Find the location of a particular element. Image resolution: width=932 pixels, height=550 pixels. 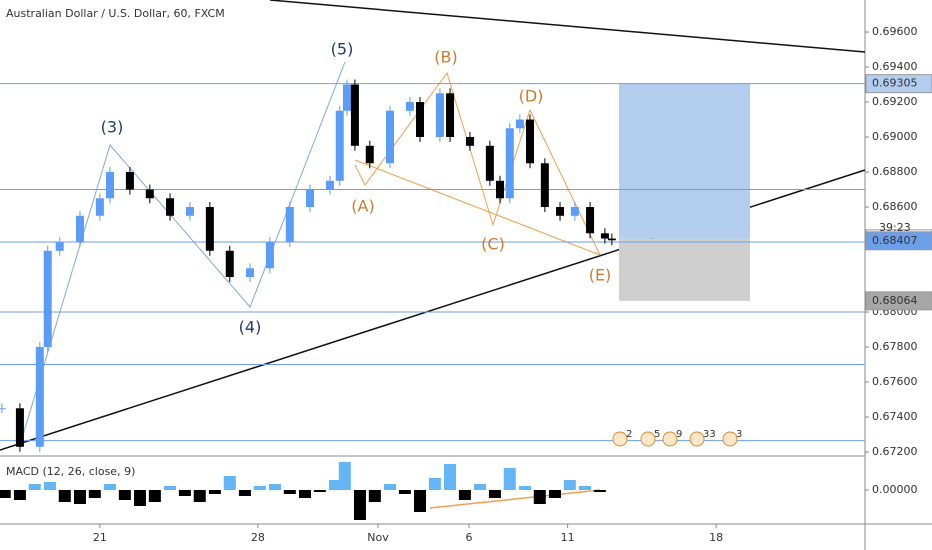

x-tick-label: 21 is located at coordinates (100, 537).